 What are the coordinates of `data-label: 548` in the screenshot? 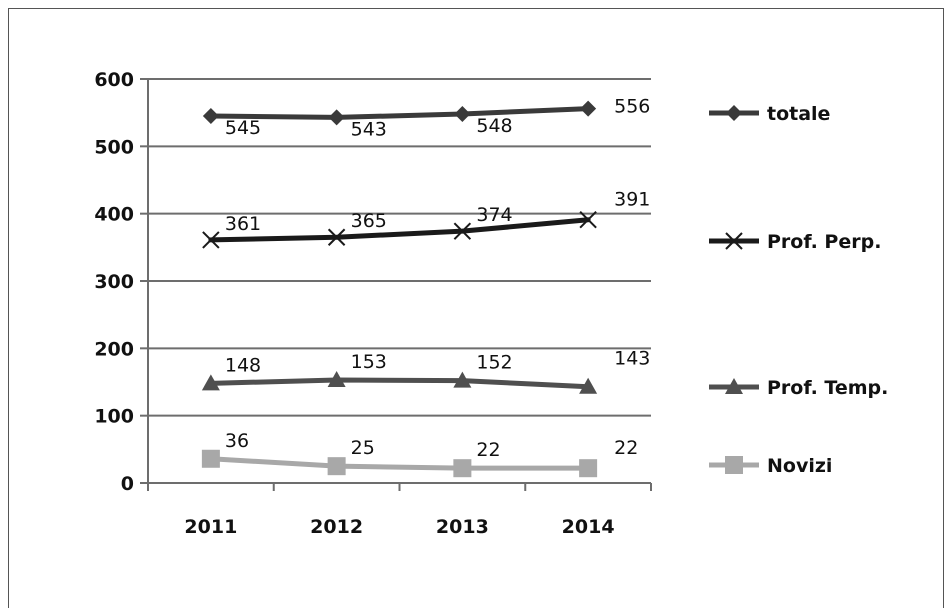 It's located at (494, 126).